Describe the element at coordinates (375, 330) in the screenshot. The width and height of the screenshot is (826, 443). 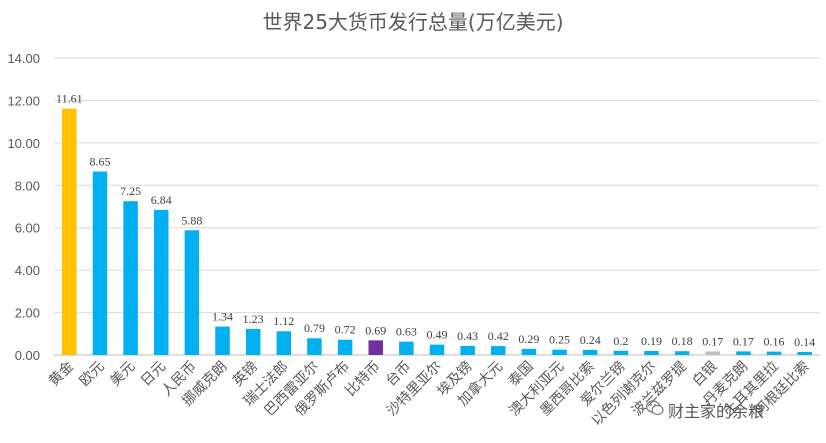
I see `data-label: 0.69` at that location.